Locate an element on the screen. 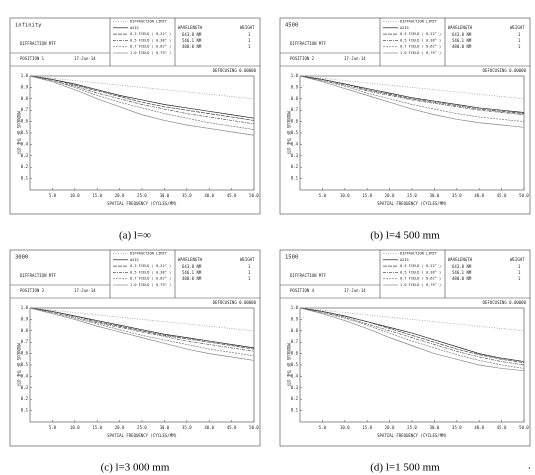 Image resolution: width=535 pixels, height=475 pixels. position: POSITION 4 is located at coordinates (302, 290).